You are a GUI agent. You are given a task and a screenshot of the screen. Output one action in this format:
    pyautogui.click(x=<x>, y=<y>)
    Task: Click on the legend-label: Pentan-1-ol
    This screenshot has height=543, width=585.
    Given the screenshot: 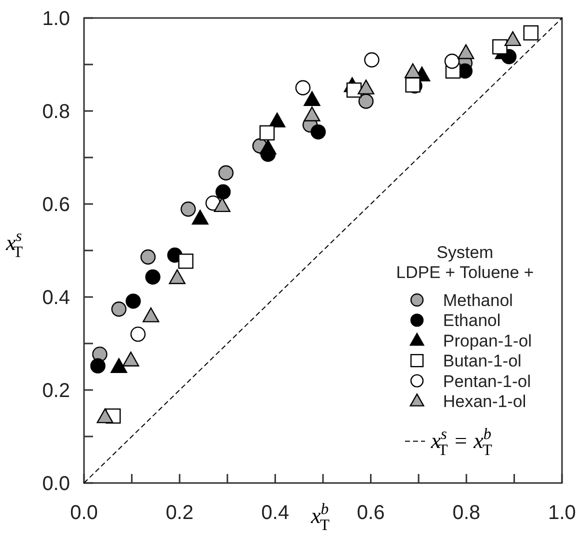 What is the action you would take?
    pyautogui.click(x=487, y=381)
    